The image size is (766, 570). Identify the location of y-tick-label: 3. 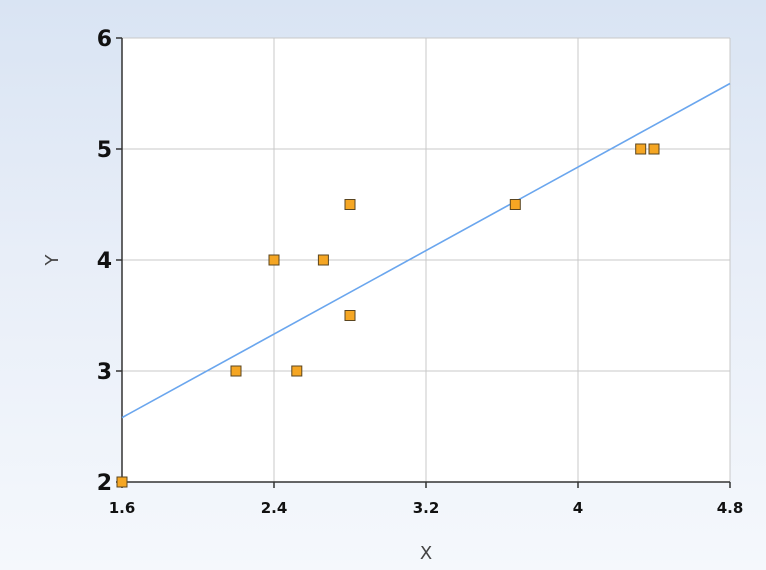
(104, 372).